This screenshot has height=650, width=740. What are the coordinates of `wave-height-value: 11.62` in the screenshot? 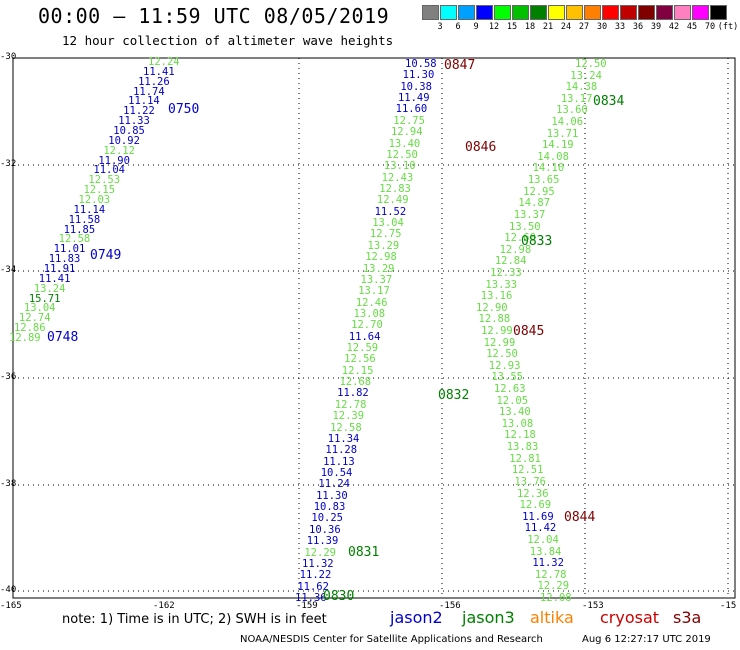 It's located at (313, 586).